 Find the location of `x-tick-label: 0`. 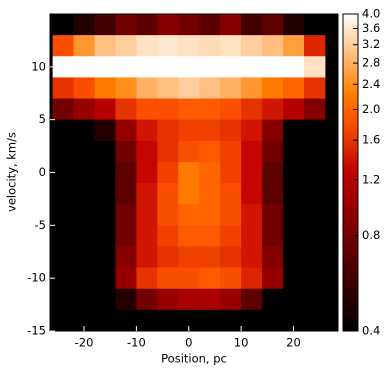

x-tick-label: 0 is located at coordinates (188, 343).